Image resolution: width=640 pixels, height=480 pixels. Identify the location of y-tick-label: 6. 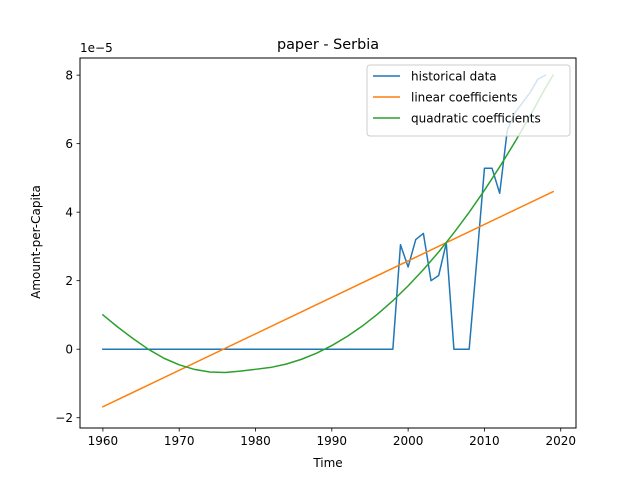
(69, 144).